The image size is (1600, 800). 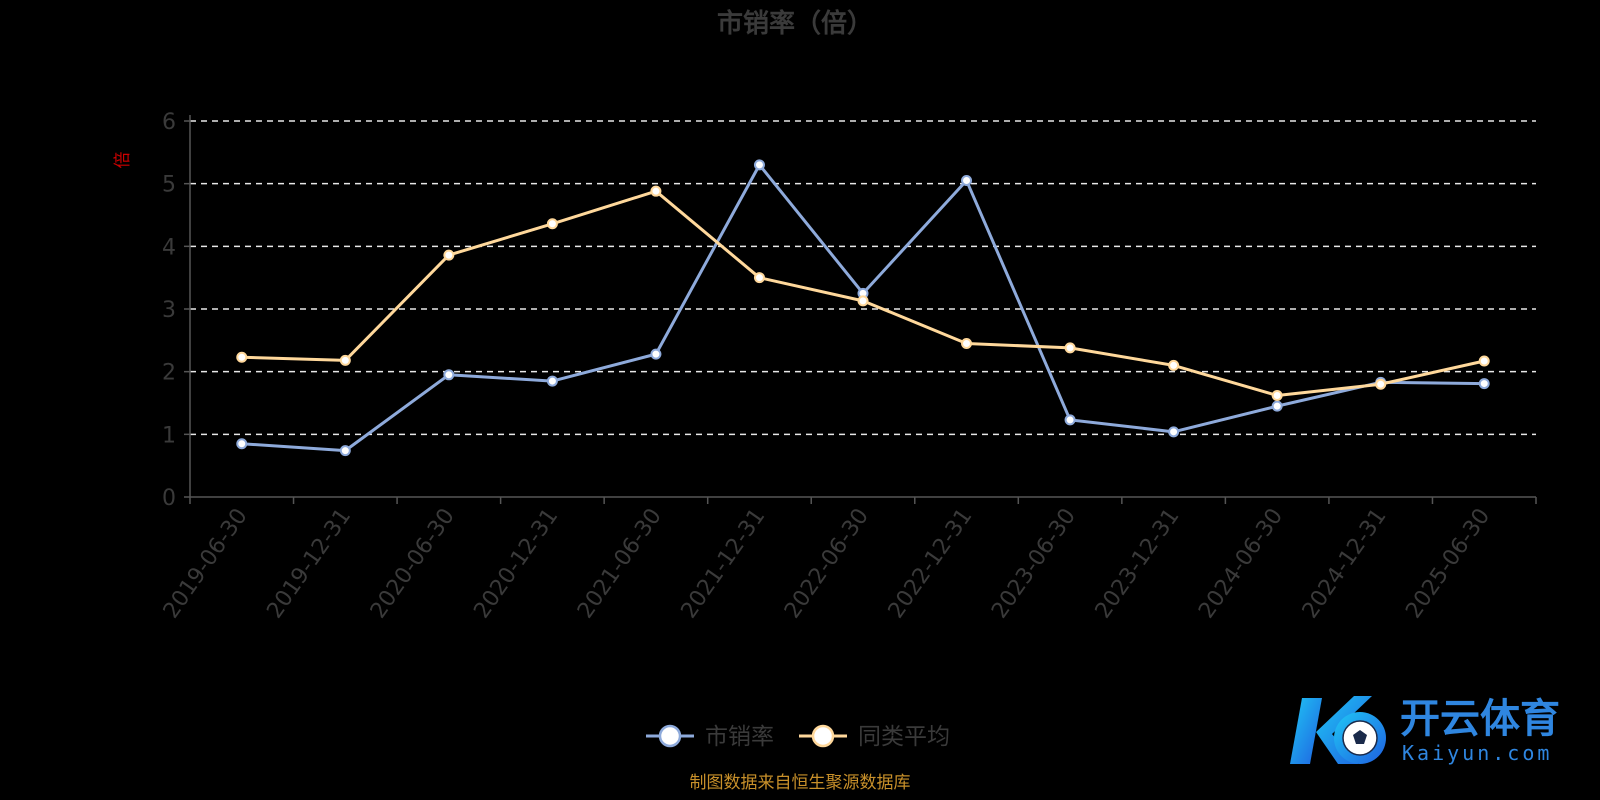 I want to click on y-tick-labels: 0 1 2 3 4 5 6, so click(x=169, y=310).